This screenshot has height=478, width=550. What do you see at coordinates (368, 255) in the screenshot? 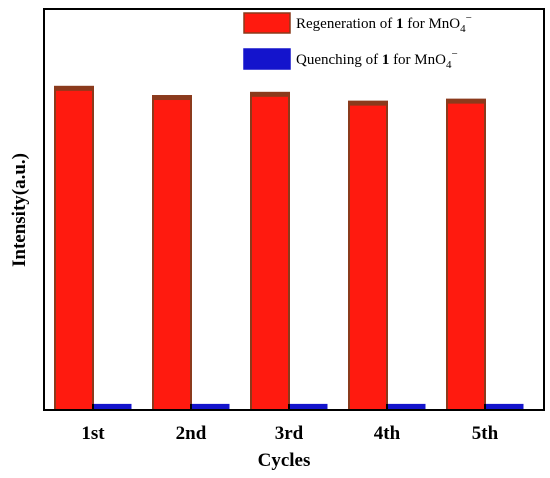
I see `bar-regeneration-4th` at bounding box center [368, 255].